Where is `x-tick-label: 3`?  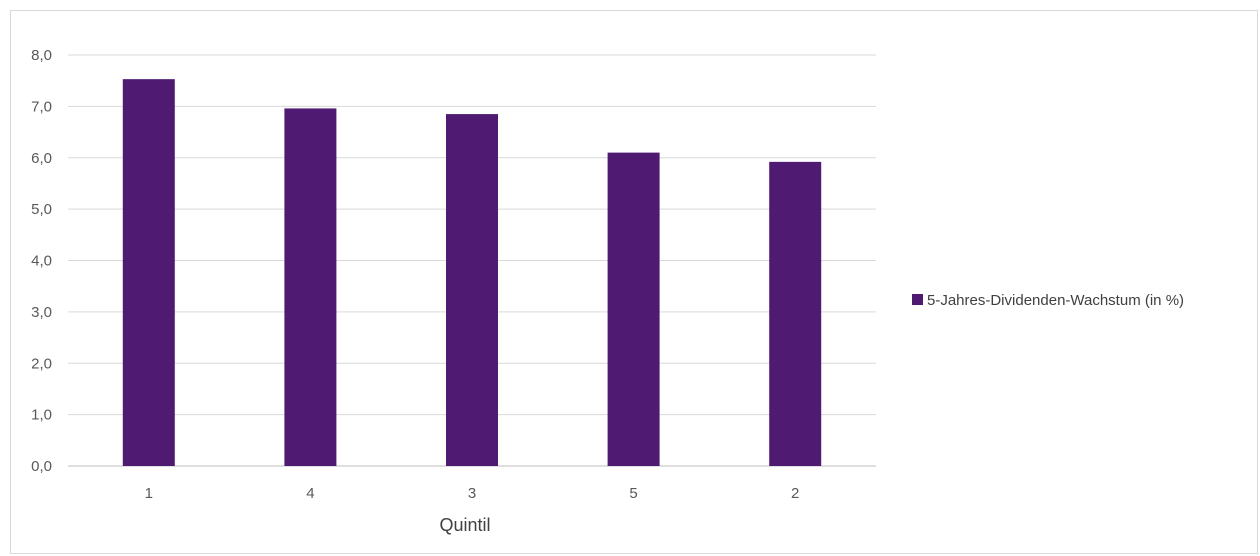
x-tick-label: 3 is located at coordinates (472, 493).